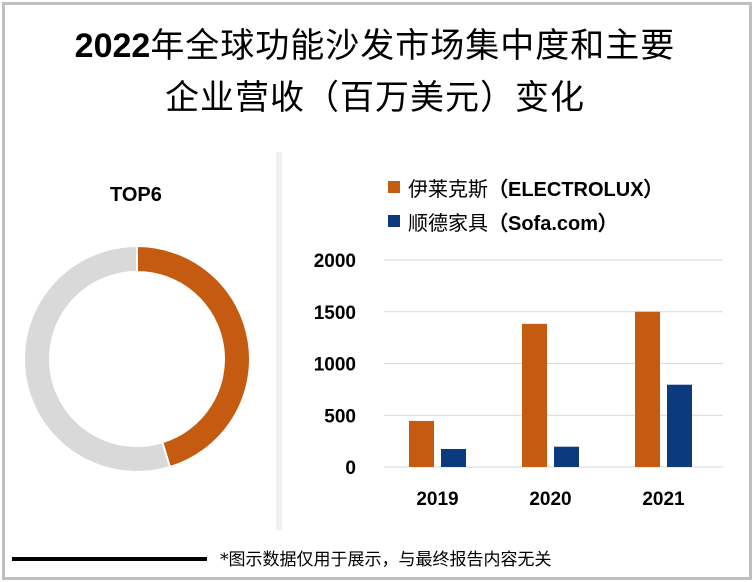 This screenshot has width=754, height=582. Describe the element at coordinates (437, 499) in the screenshot. I see `x-tick-label: 2019` at that location.